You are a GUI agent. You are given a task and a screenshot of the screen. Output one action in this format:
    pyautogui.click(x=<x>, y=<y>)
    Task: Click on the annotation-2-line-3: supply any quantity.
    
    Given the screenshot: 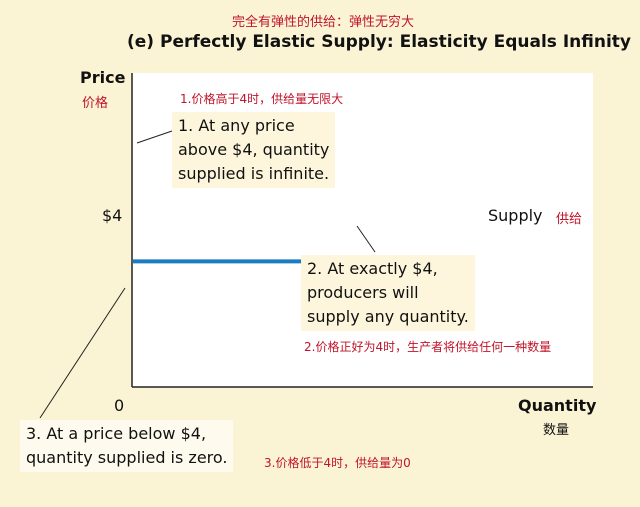 What is the action you would take?
    pyautogui.click(x=388, y=316)
    